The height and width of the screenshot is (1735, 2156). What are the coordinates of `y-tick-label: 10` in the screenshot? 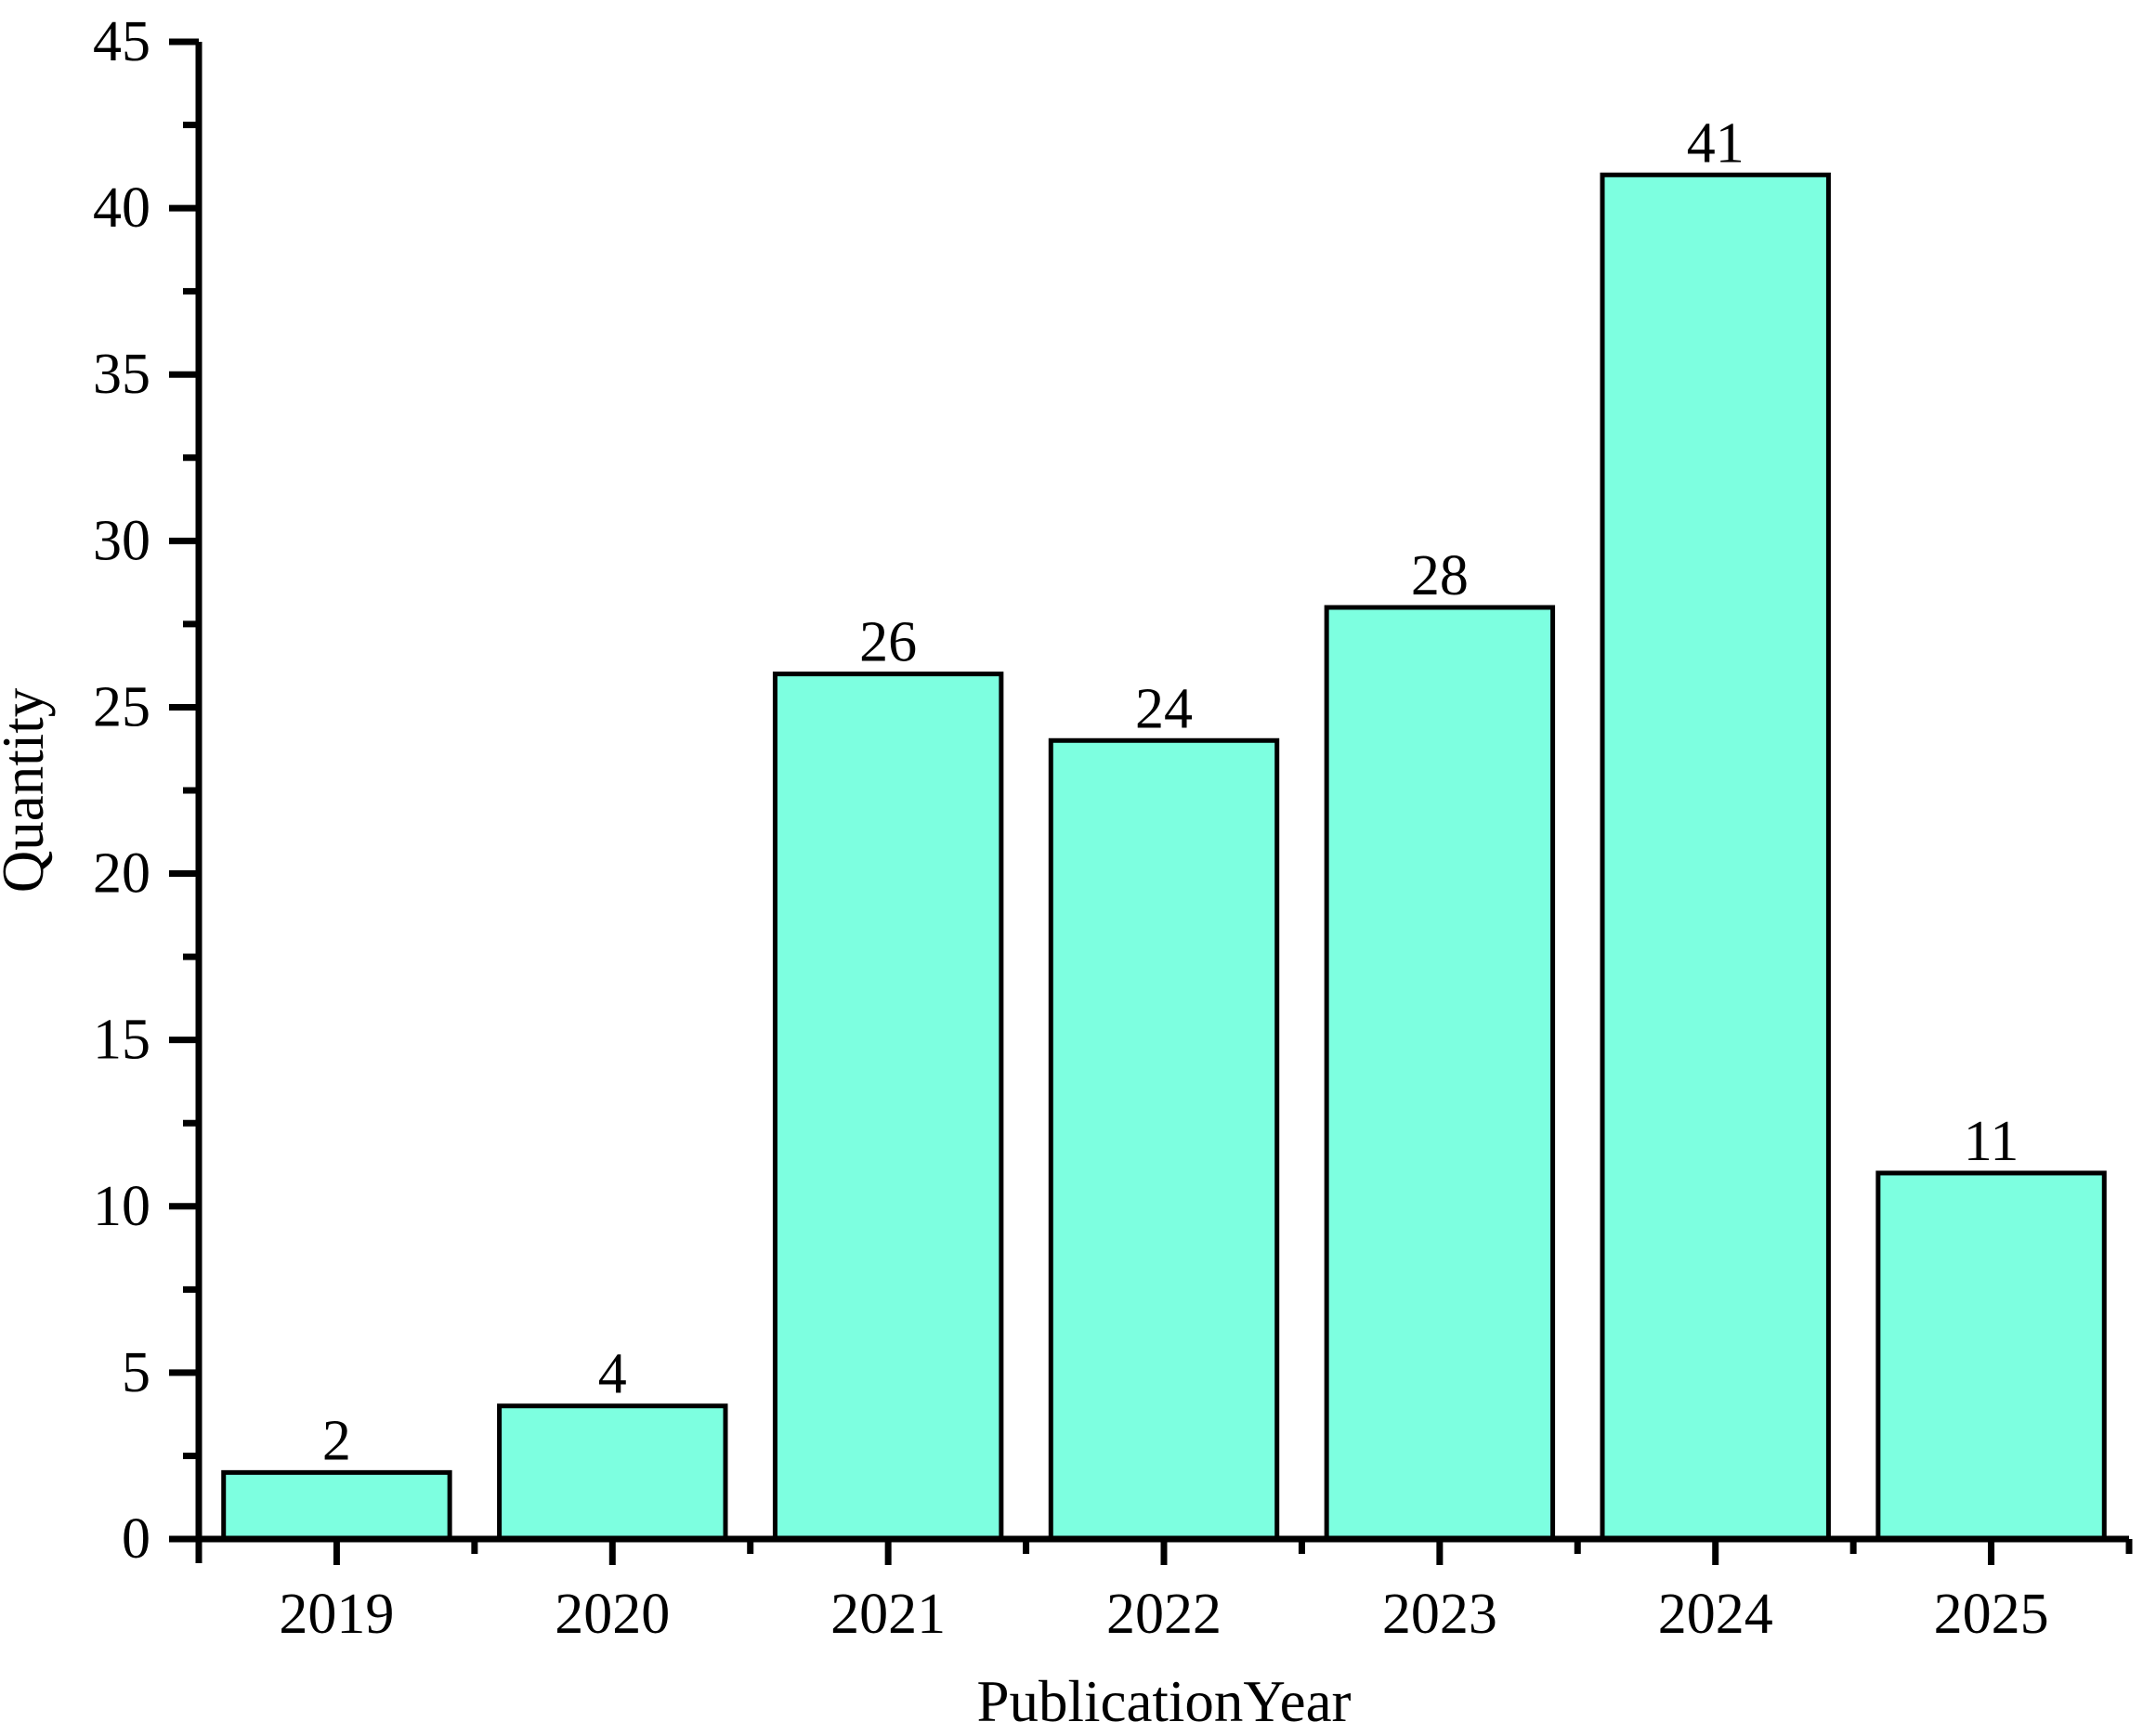 It's located at (121, 1206).